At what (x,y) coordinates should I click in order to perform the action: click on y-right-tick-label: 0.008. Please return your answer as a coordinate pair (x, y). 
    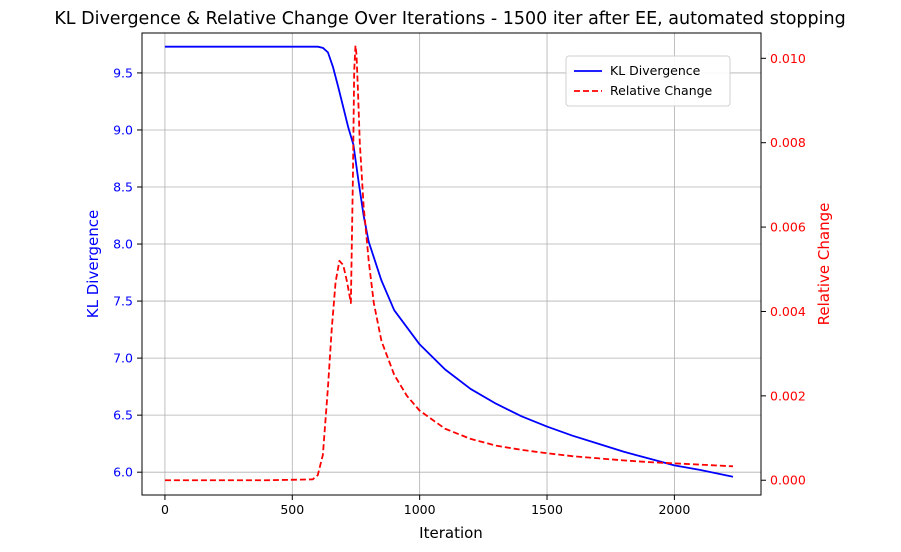
    Looking at the image, I should click on (788, 142).